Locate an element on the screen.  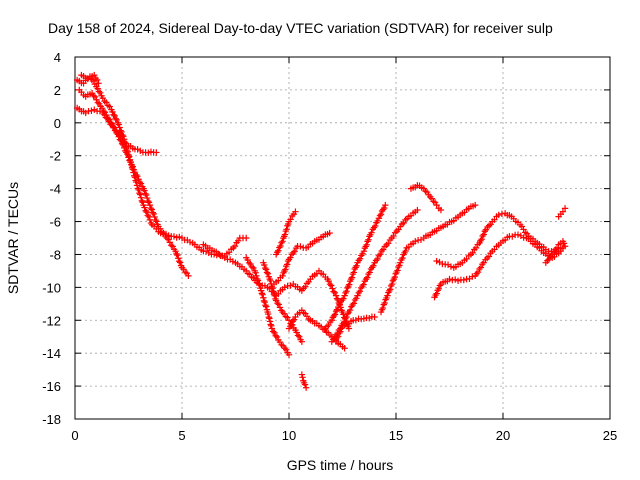
y-tick-label: 4 is located at coordinates (57, 57).